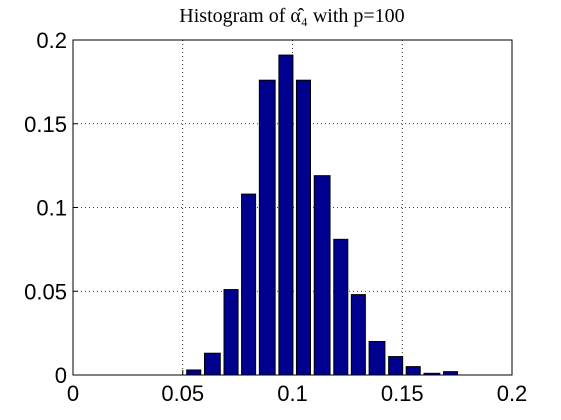 This screenshot has width=561, height=420. I want to click on y-tick-label: 0.15, so click(45, 124).